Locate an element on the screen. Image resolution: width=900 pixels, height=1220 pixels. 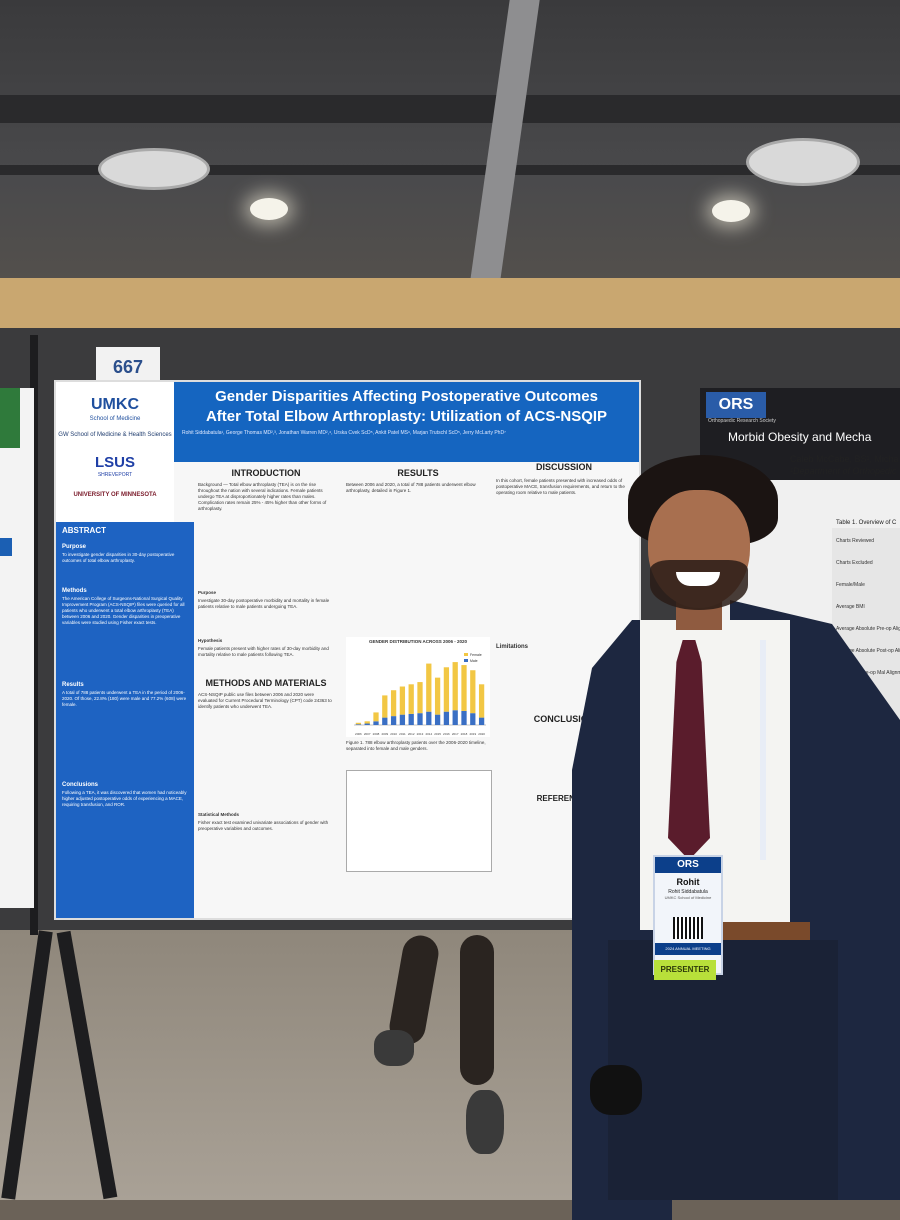
outcomes-table is located at coordinates (419, 821).